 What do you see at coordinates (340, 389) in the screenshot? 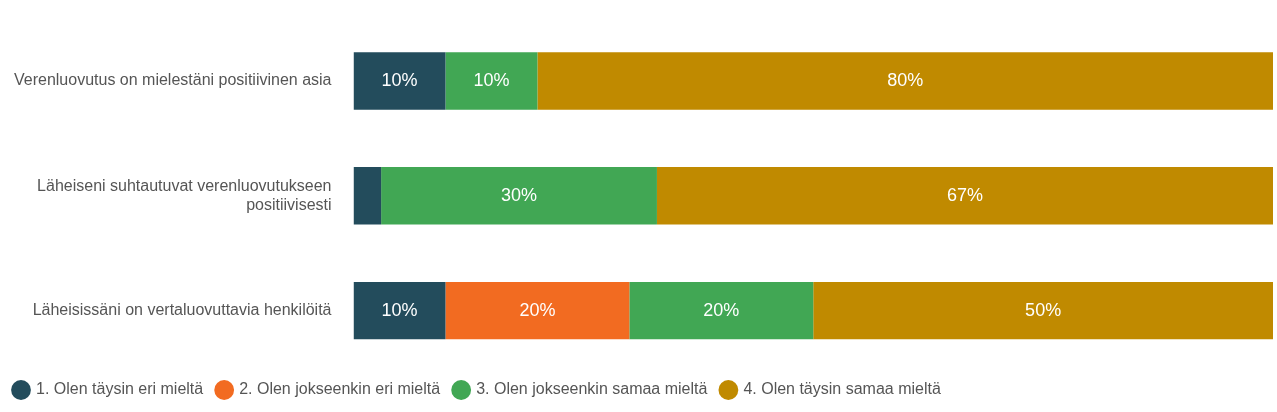
I see `legend-label: 2. Olen jokseenkin eri mieltä` at bounding box center [340, 389].